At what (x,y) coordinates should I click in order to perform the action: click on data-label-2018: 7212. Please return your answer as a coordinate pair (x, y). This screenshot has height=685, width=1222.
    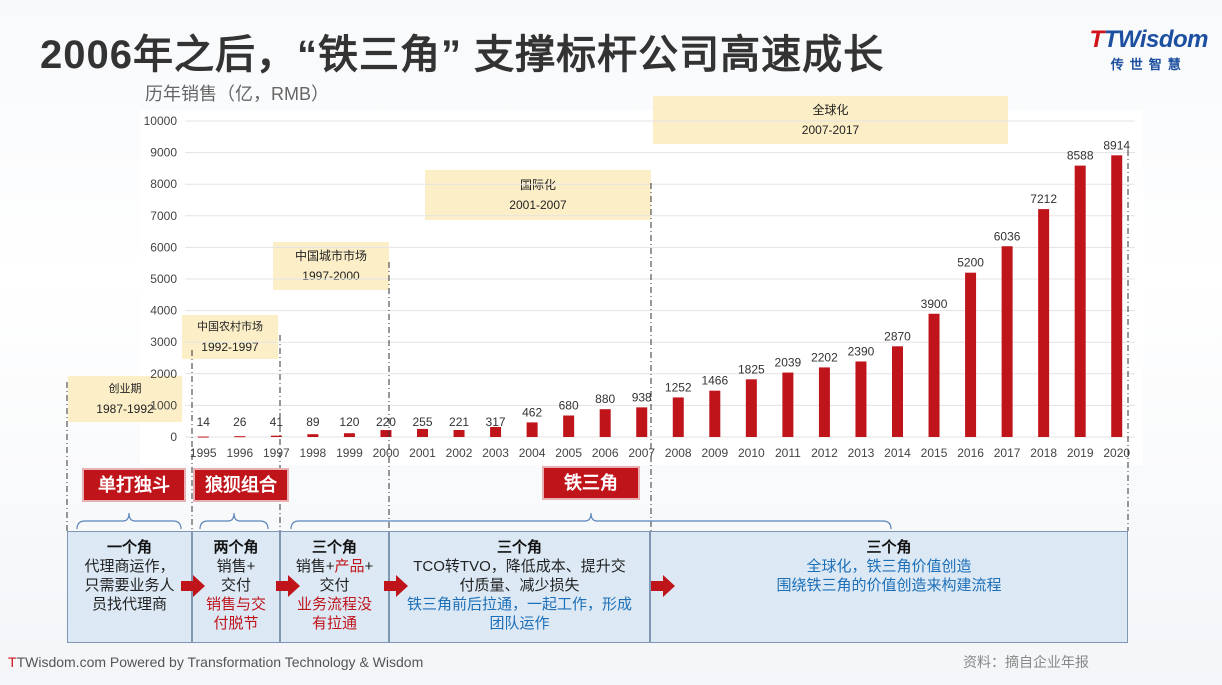
    Looking at the image, I should click on (1043, 199).